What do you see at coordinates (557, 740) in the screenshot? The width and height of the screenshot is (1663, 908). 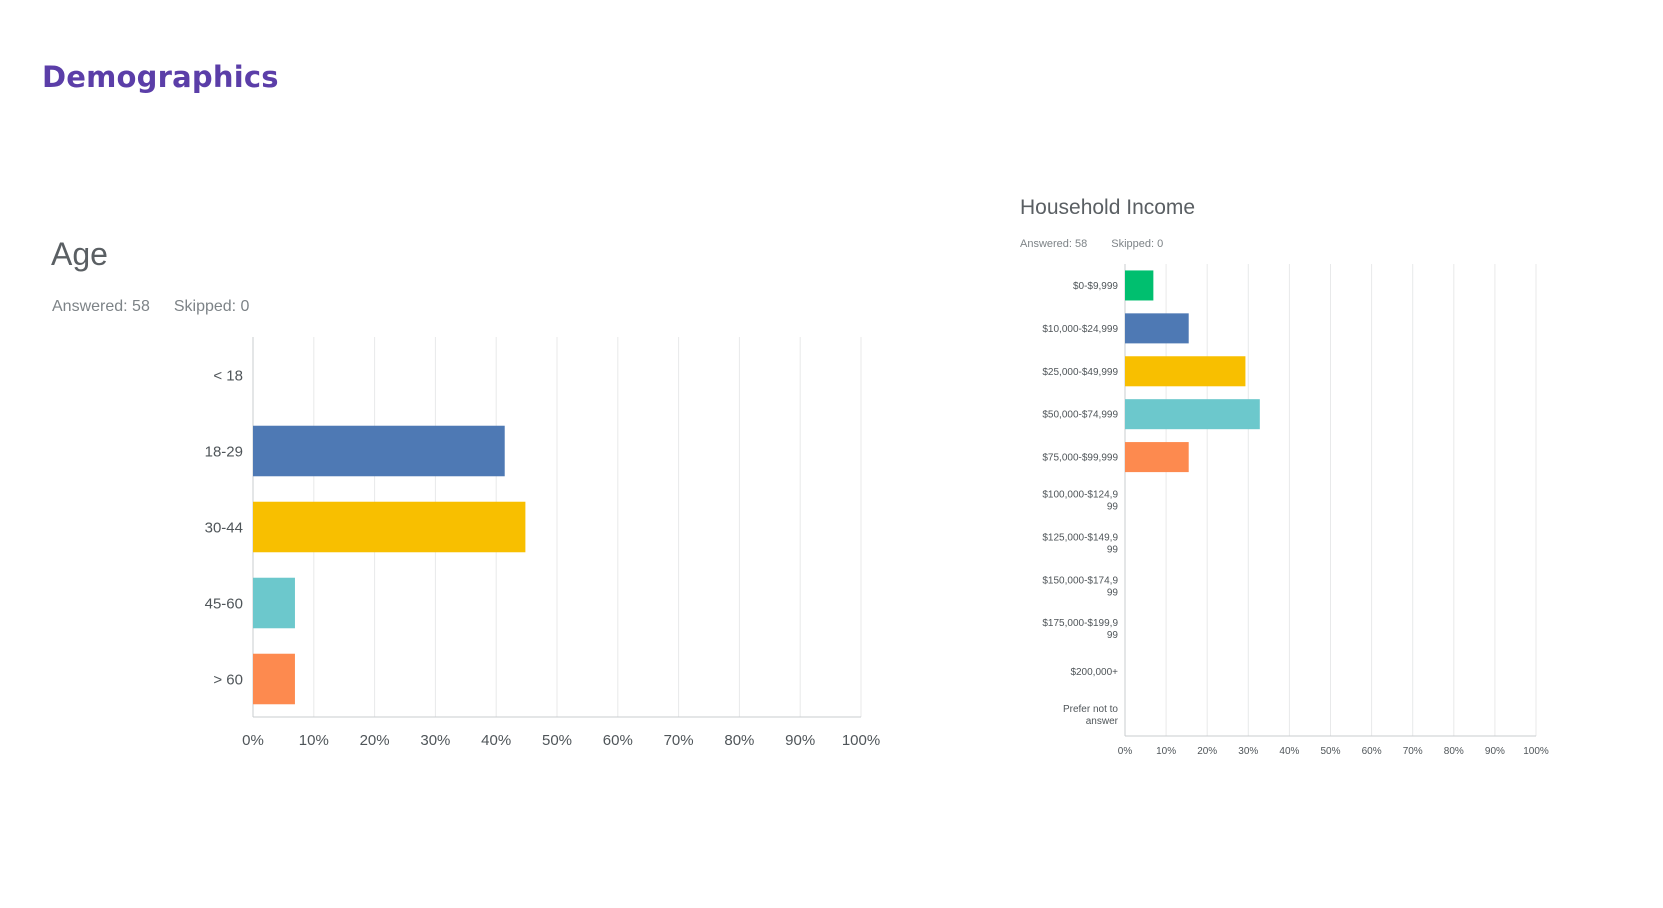 I see `age-x-tick-label: 50%` at bounding box center [557, 740].